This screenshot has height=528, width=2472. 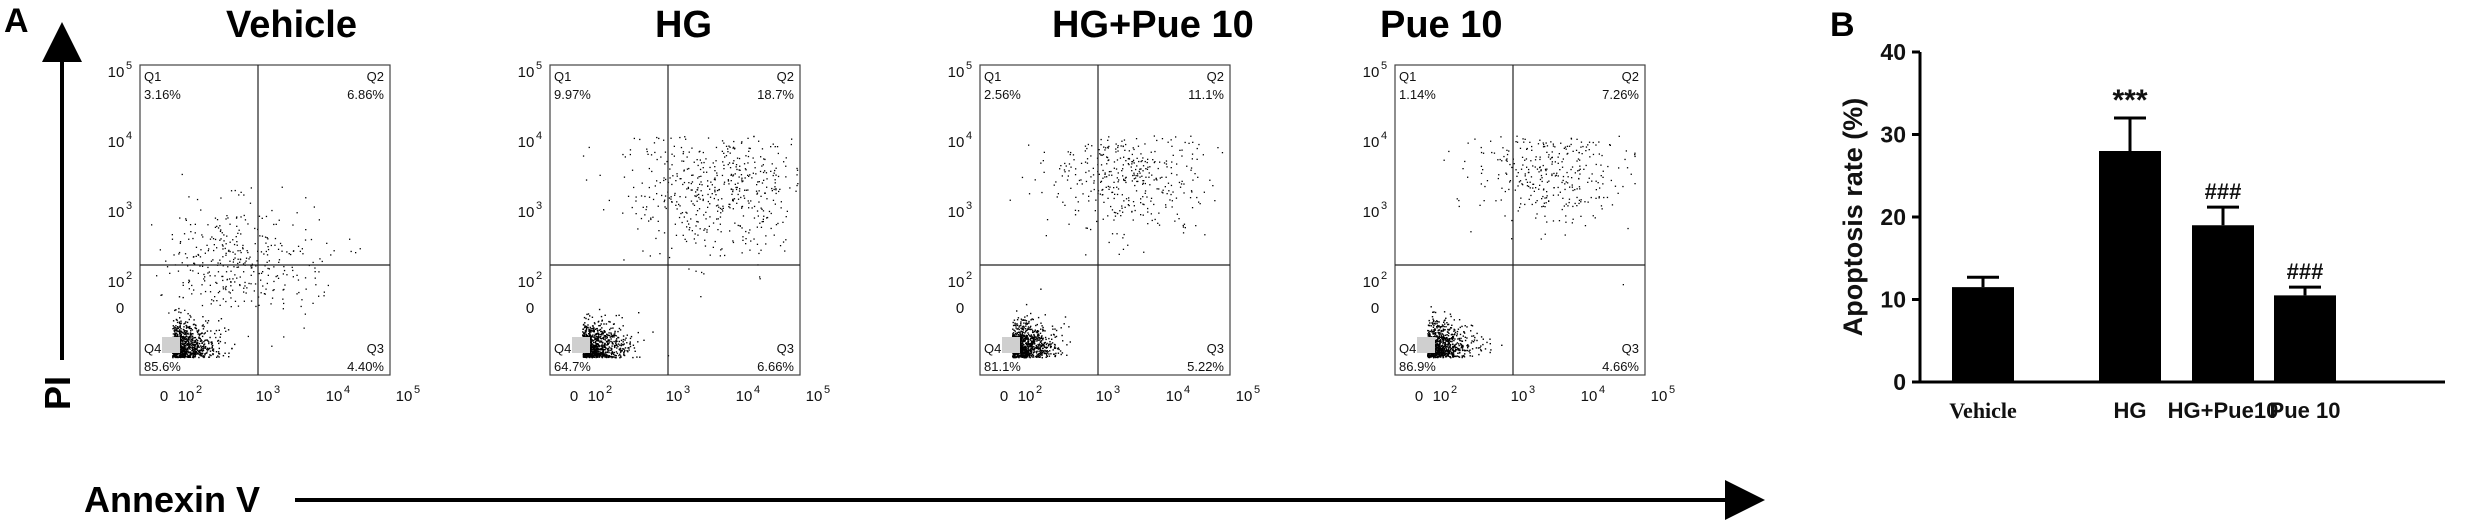 I want to click on quadrant-value-q1: 1.14%, so click(x=1417, y=94).